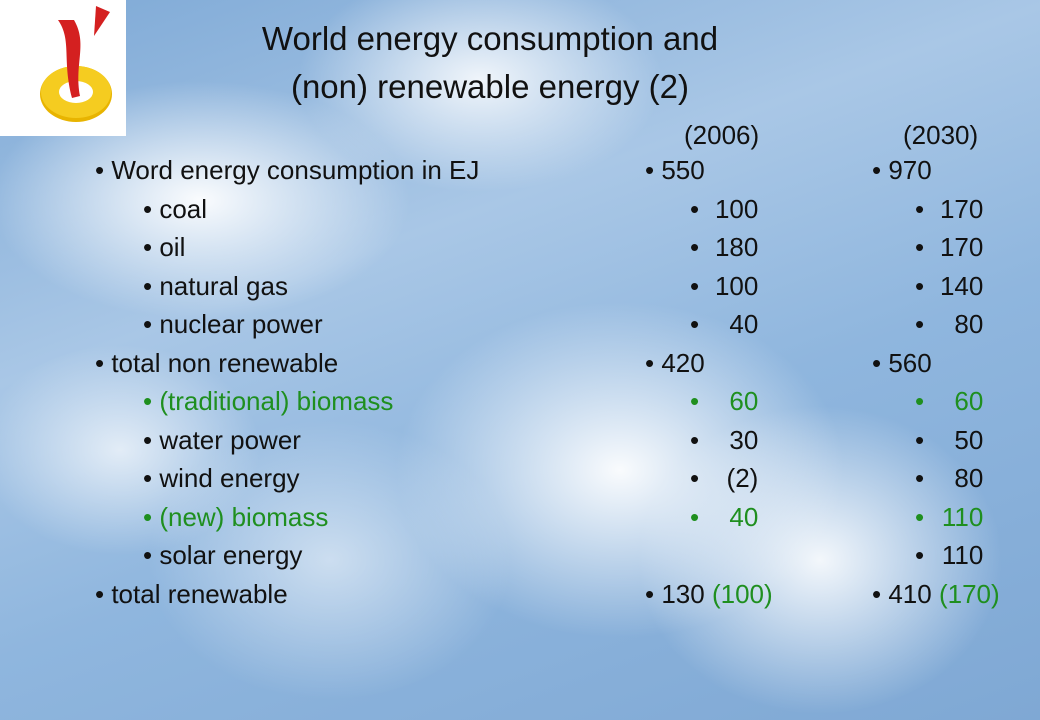 The image size is (1040, 720). What do you see at coordinates (910, 362) in the screenshot?
I see `value: 560` at bounding box center [910, 362].